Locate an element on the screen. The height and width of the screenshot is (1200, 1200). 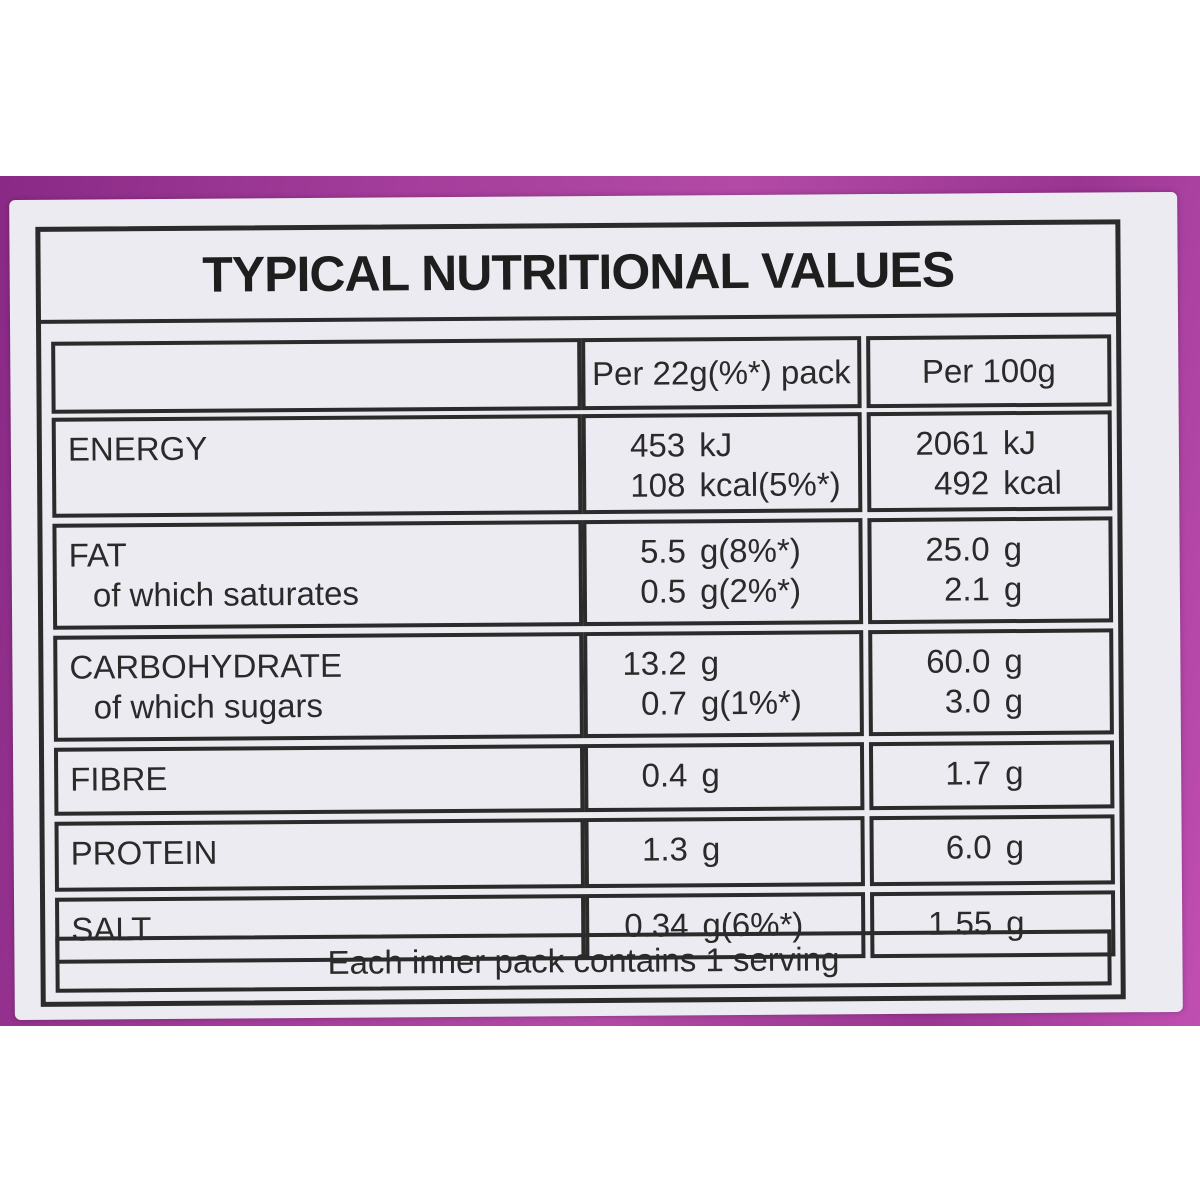
value-line: 6.0 g is located at coordinates (992, 847).